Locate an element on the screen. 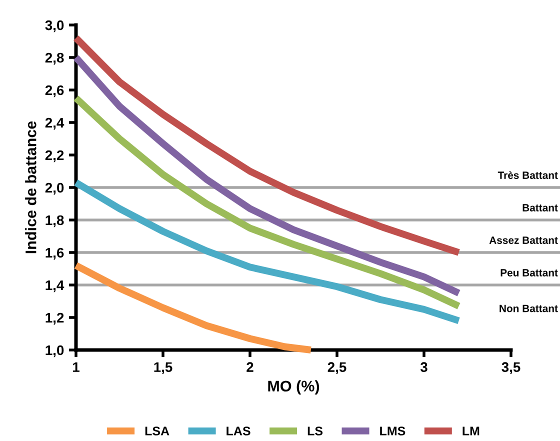 The width and height of the screenshot is (560, 441). legend-label: LM is located at coordinates (471, 431).